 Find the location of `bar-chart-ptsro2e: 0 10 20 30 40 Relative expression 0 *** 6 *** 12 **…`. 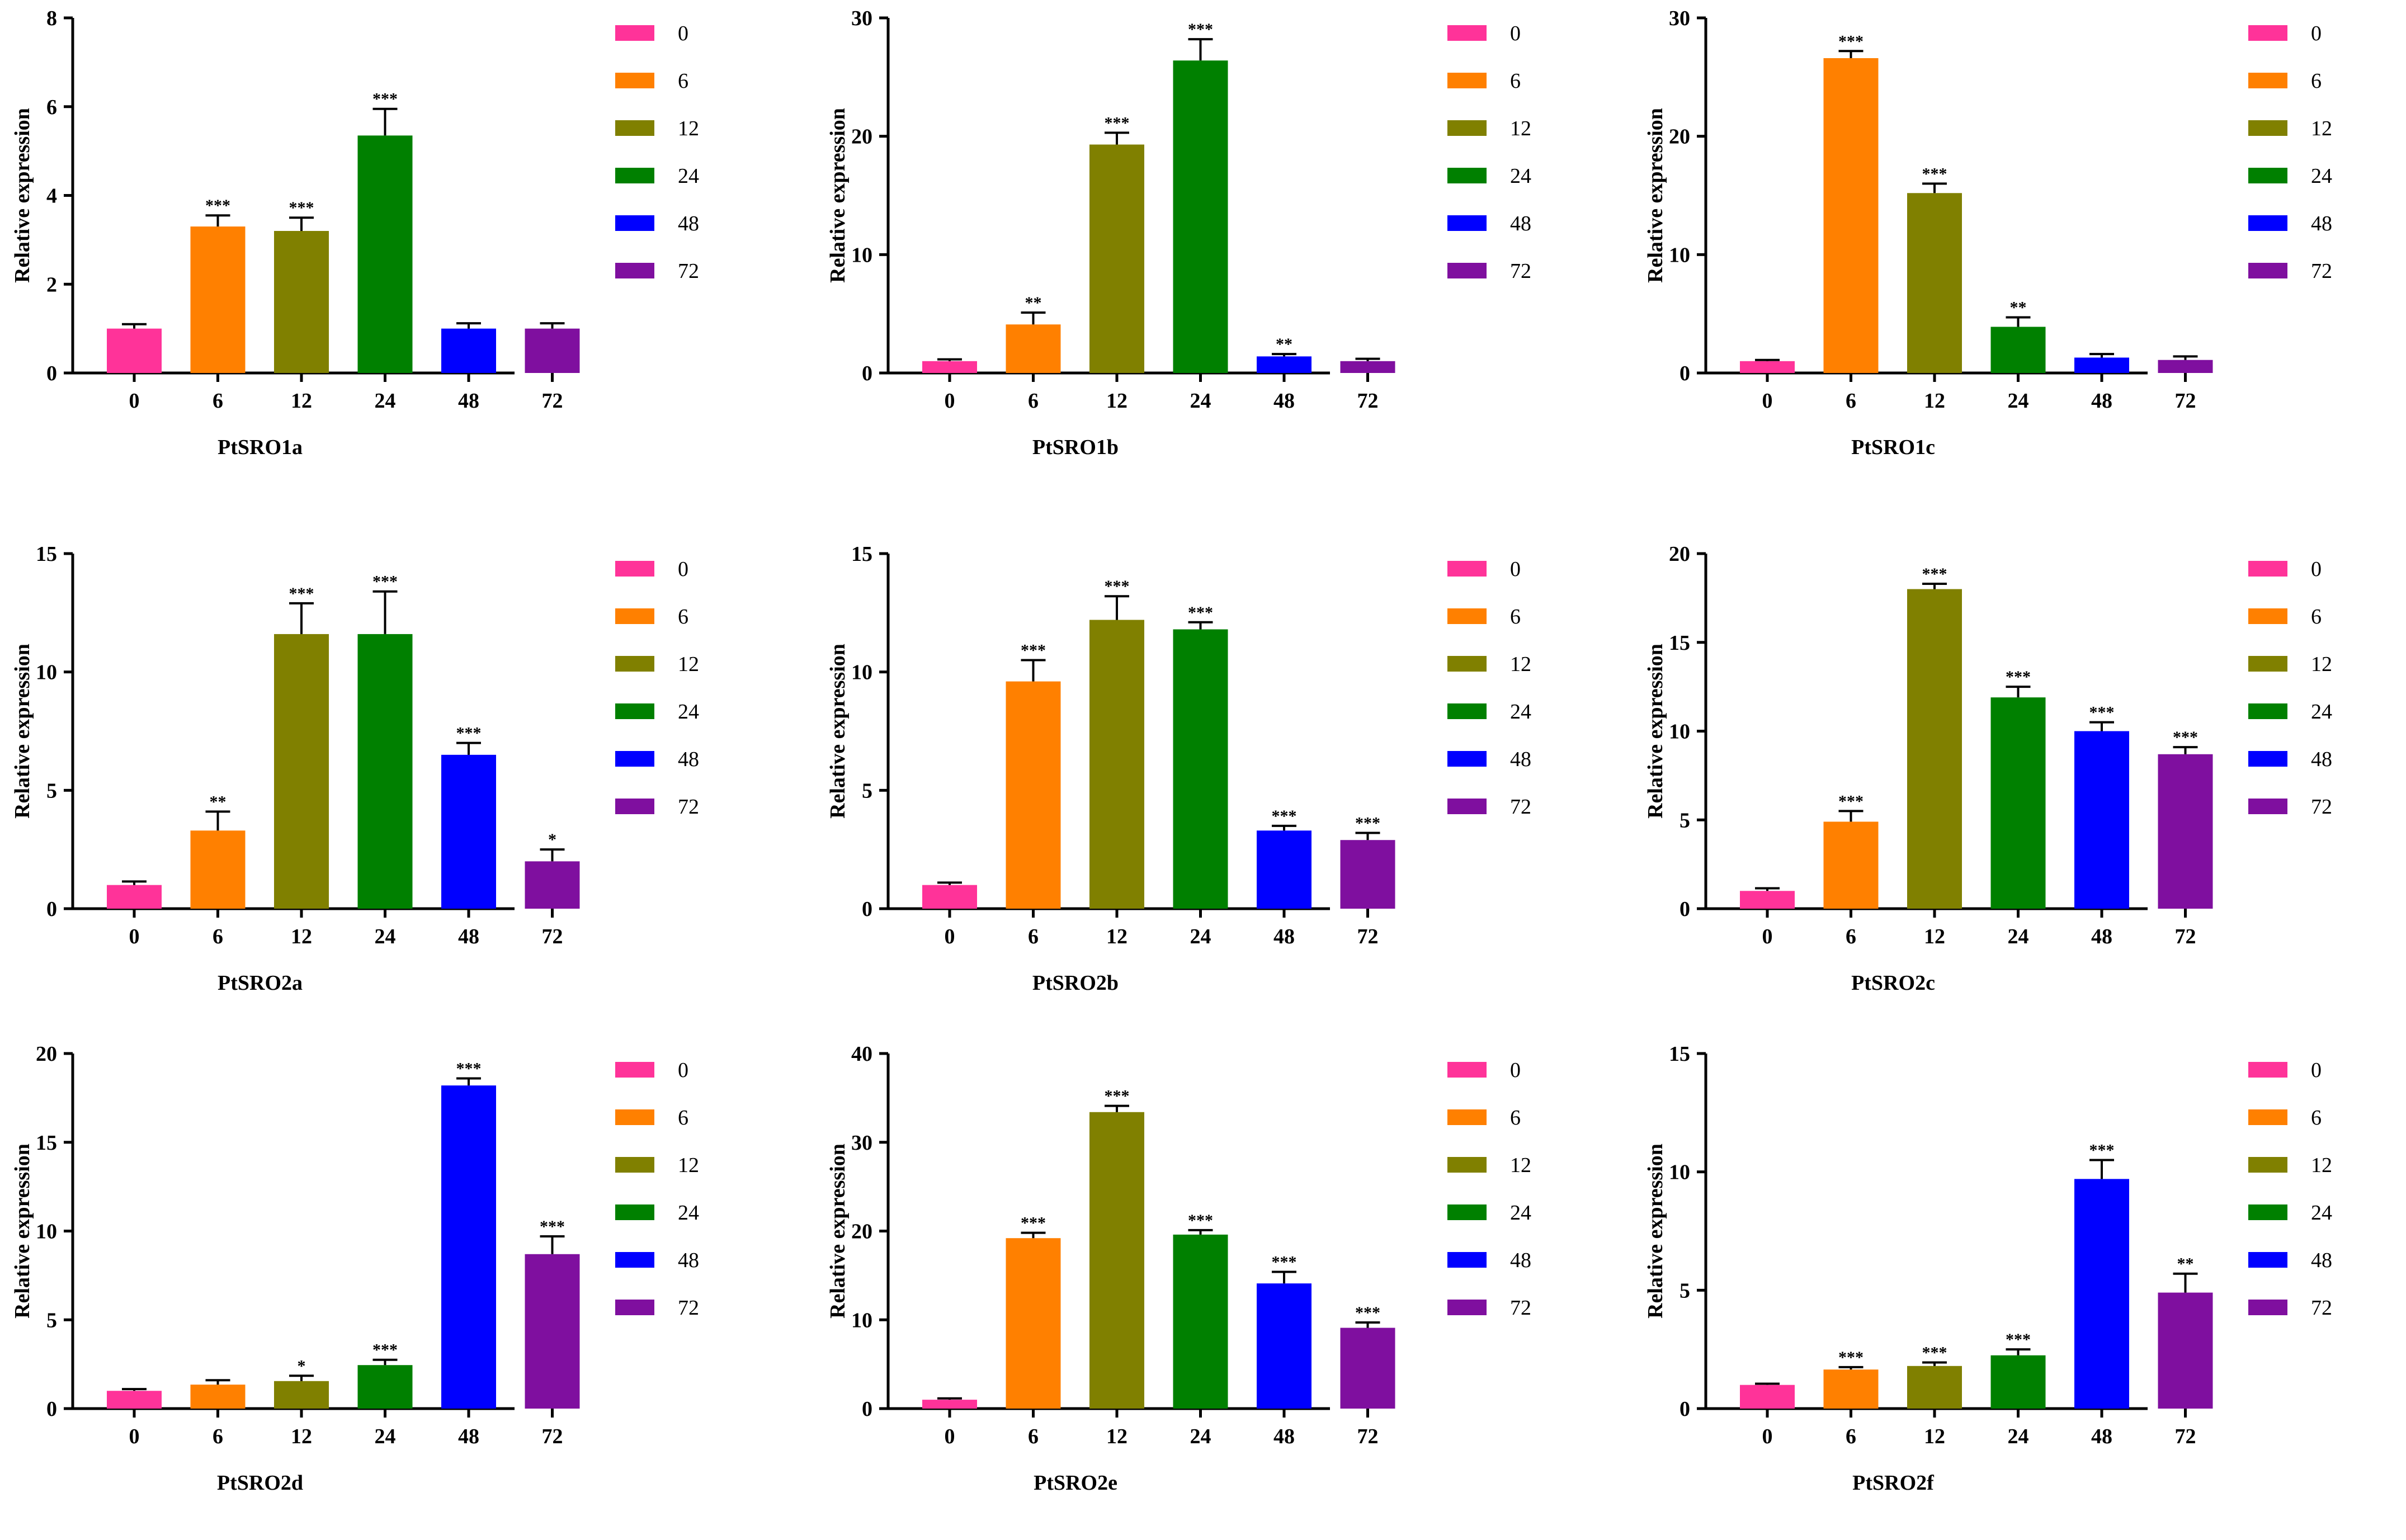

bar-chart-ptsro2e: 0 10 20 30 40 Relative expression 0 *** 6 *** 12 **… is located at coordinates (1178, 1268).